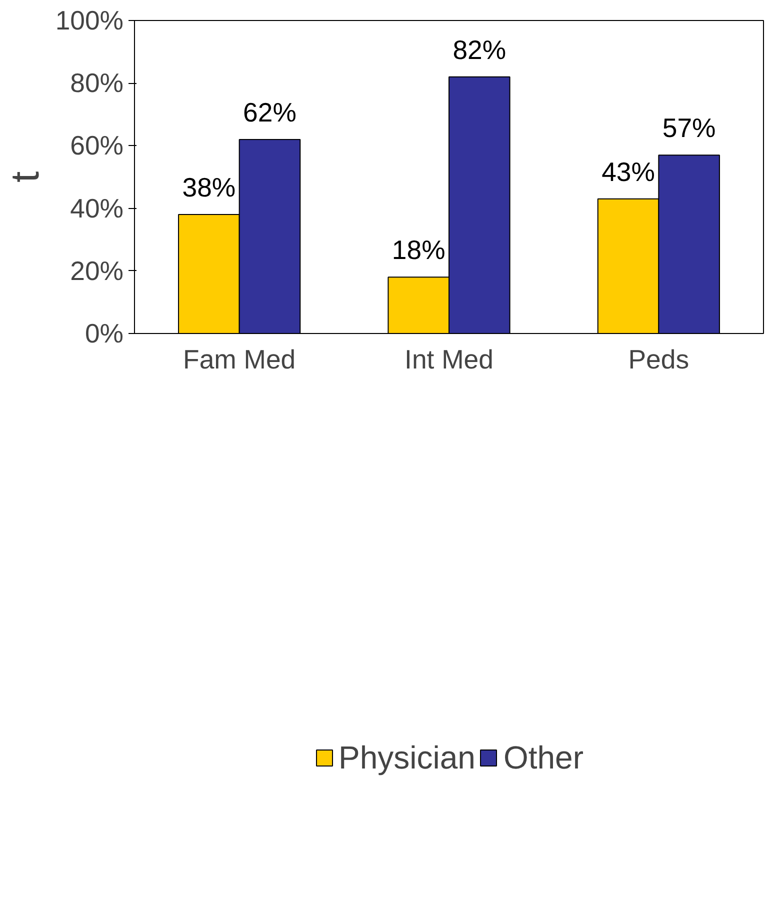 The height and width of the screenshot is (897, 783). Describe the element at coordinates (689, 128) in the screenshot. I see `data-label: 57%` at that location.